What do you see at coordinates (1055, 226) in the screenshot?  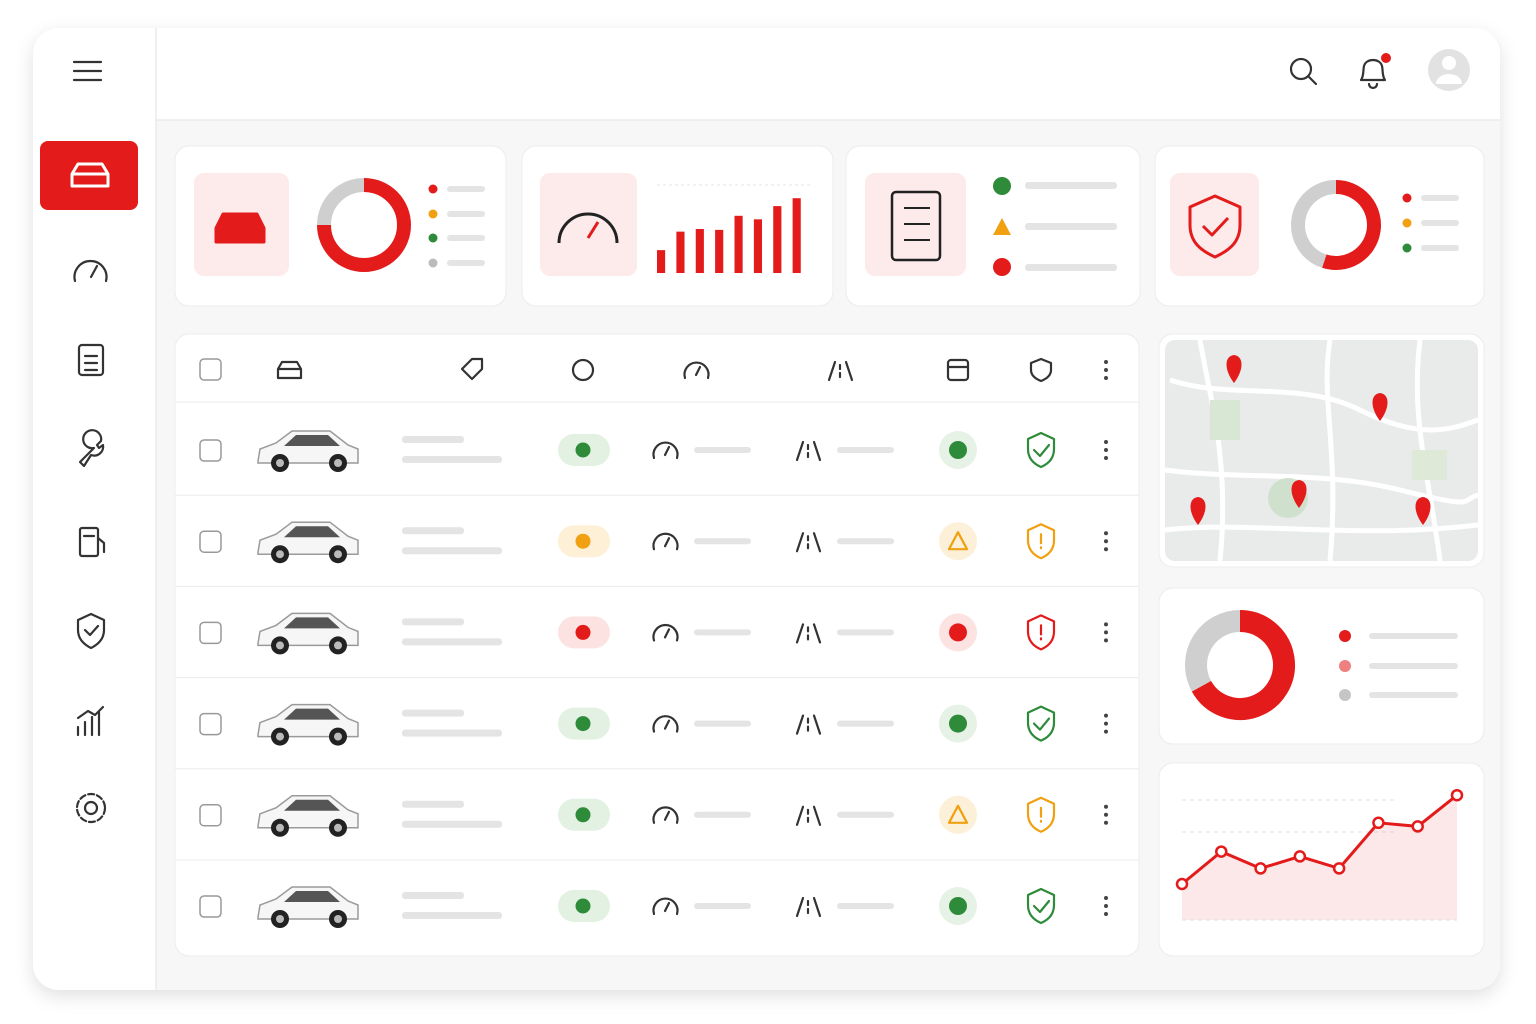 I see `task-legend` at bounding box center [1055, 226].